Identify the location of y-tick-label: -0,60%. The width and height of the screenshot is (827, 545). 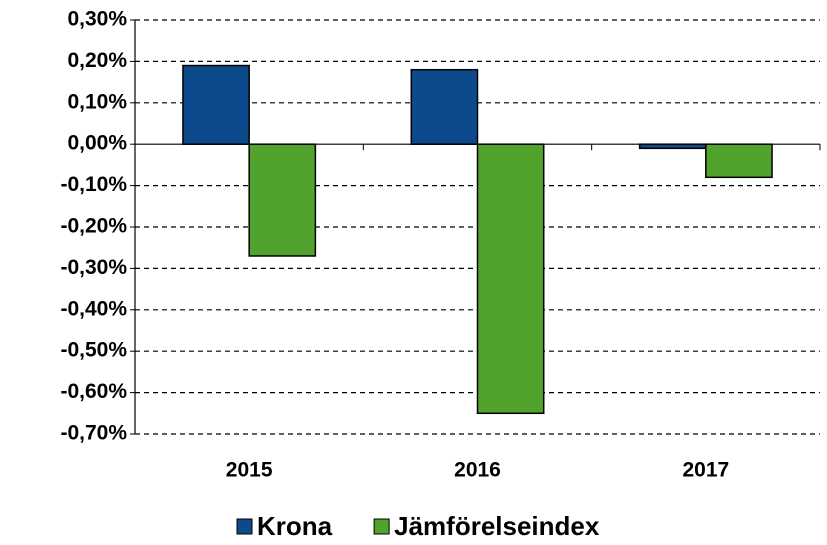
(93, 391).